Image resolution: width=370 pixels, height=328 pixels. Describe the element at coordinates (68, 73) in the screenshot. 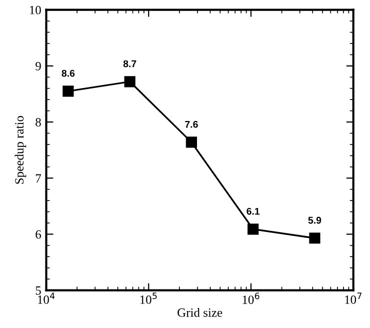

I see `data-label: 8.6` at that location.